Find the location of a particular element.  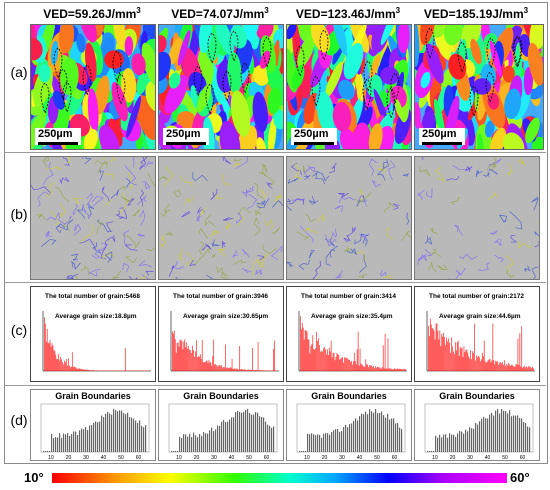

grain-size-text: Average grain size:44.6µm is located at coordinates (480, 316).